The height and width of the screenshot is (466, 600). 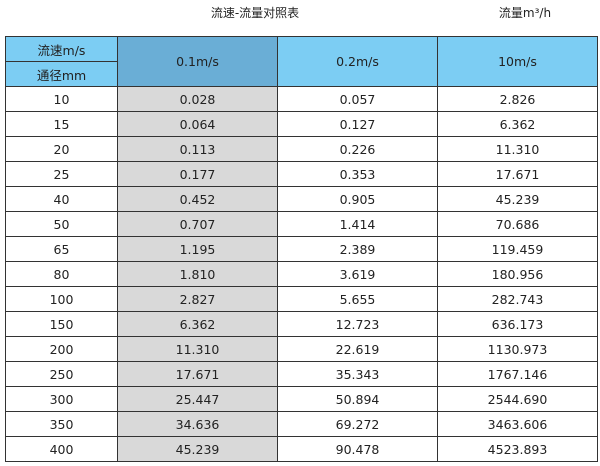 What do you see at coordinates (61, 274) in the screenshot?
I see `diameter-cell: 80` at bounding box center [61, 274].